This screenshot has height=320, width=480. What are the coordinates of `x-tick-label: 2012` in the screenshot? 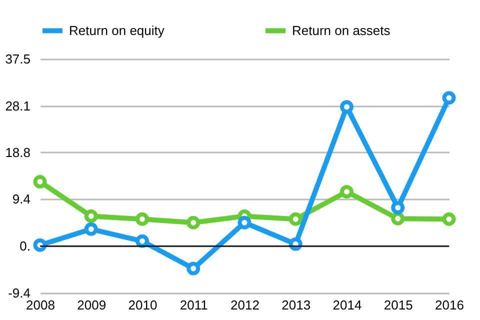 It's located at (245, 305).